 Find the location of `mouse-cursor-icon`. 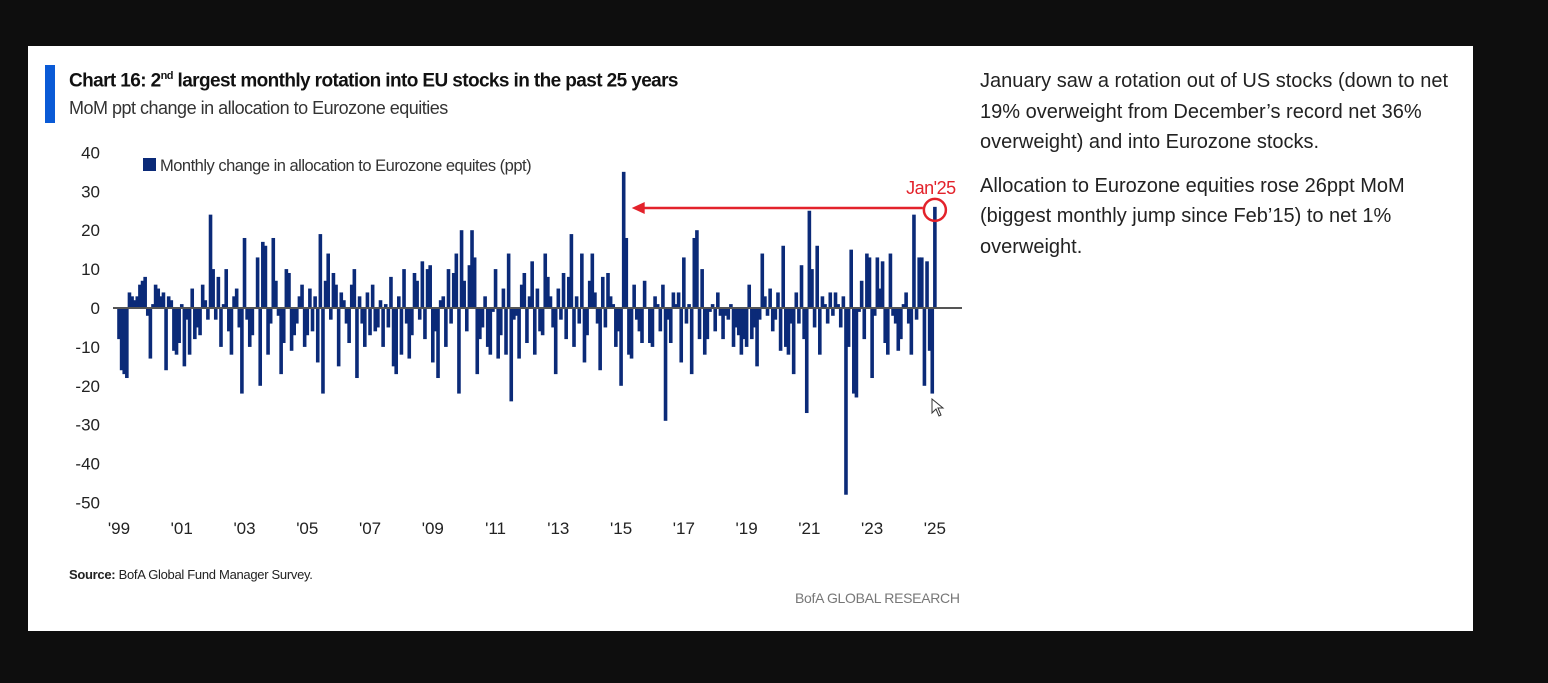

mouse-cursor-icon is located at coordinates (938, 407).